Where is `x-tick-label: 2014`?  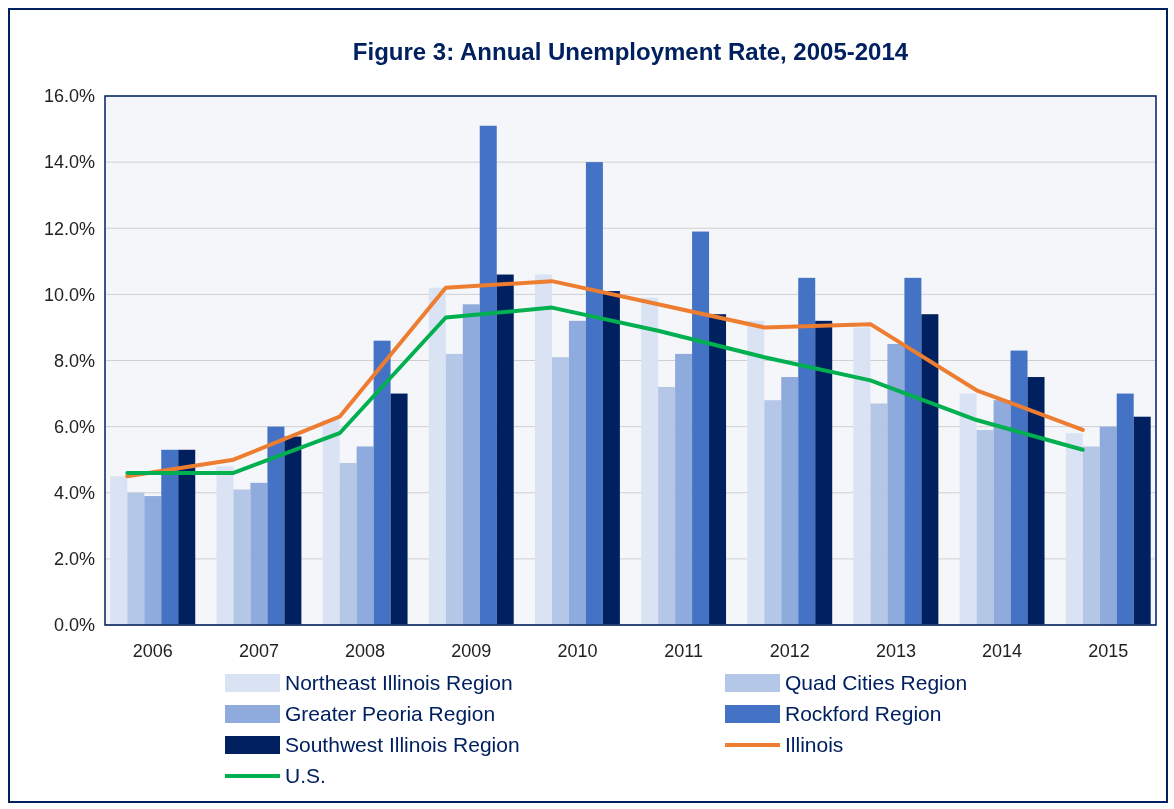
x-tick-label: 2014 is located at coordinates (1002, 651).